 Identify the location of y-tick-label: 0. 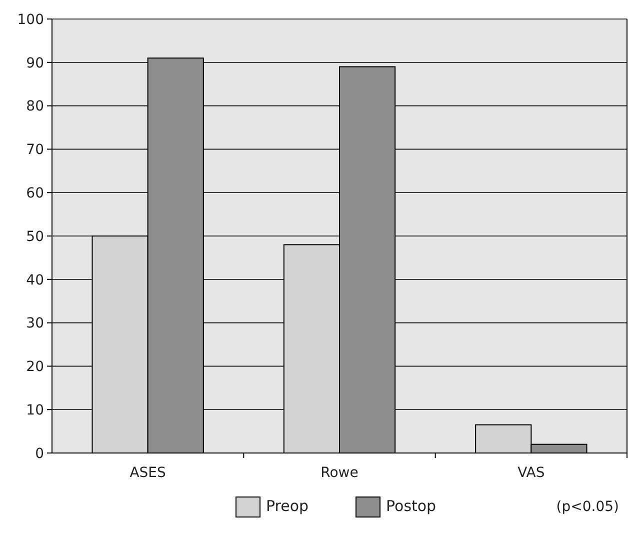
(39, 454).